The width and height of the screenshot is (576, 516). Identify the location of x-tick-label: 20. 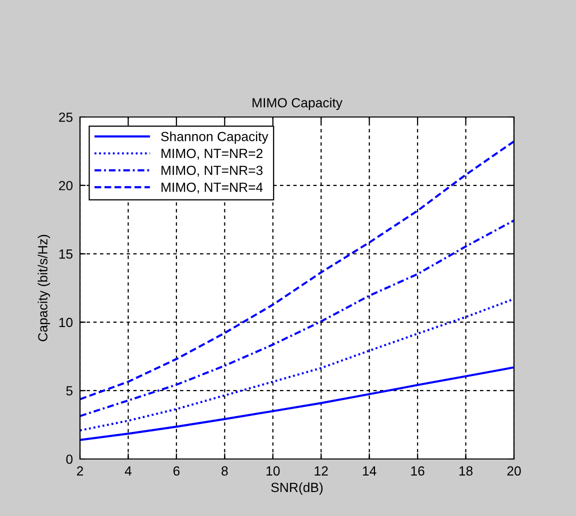
(514, 471).